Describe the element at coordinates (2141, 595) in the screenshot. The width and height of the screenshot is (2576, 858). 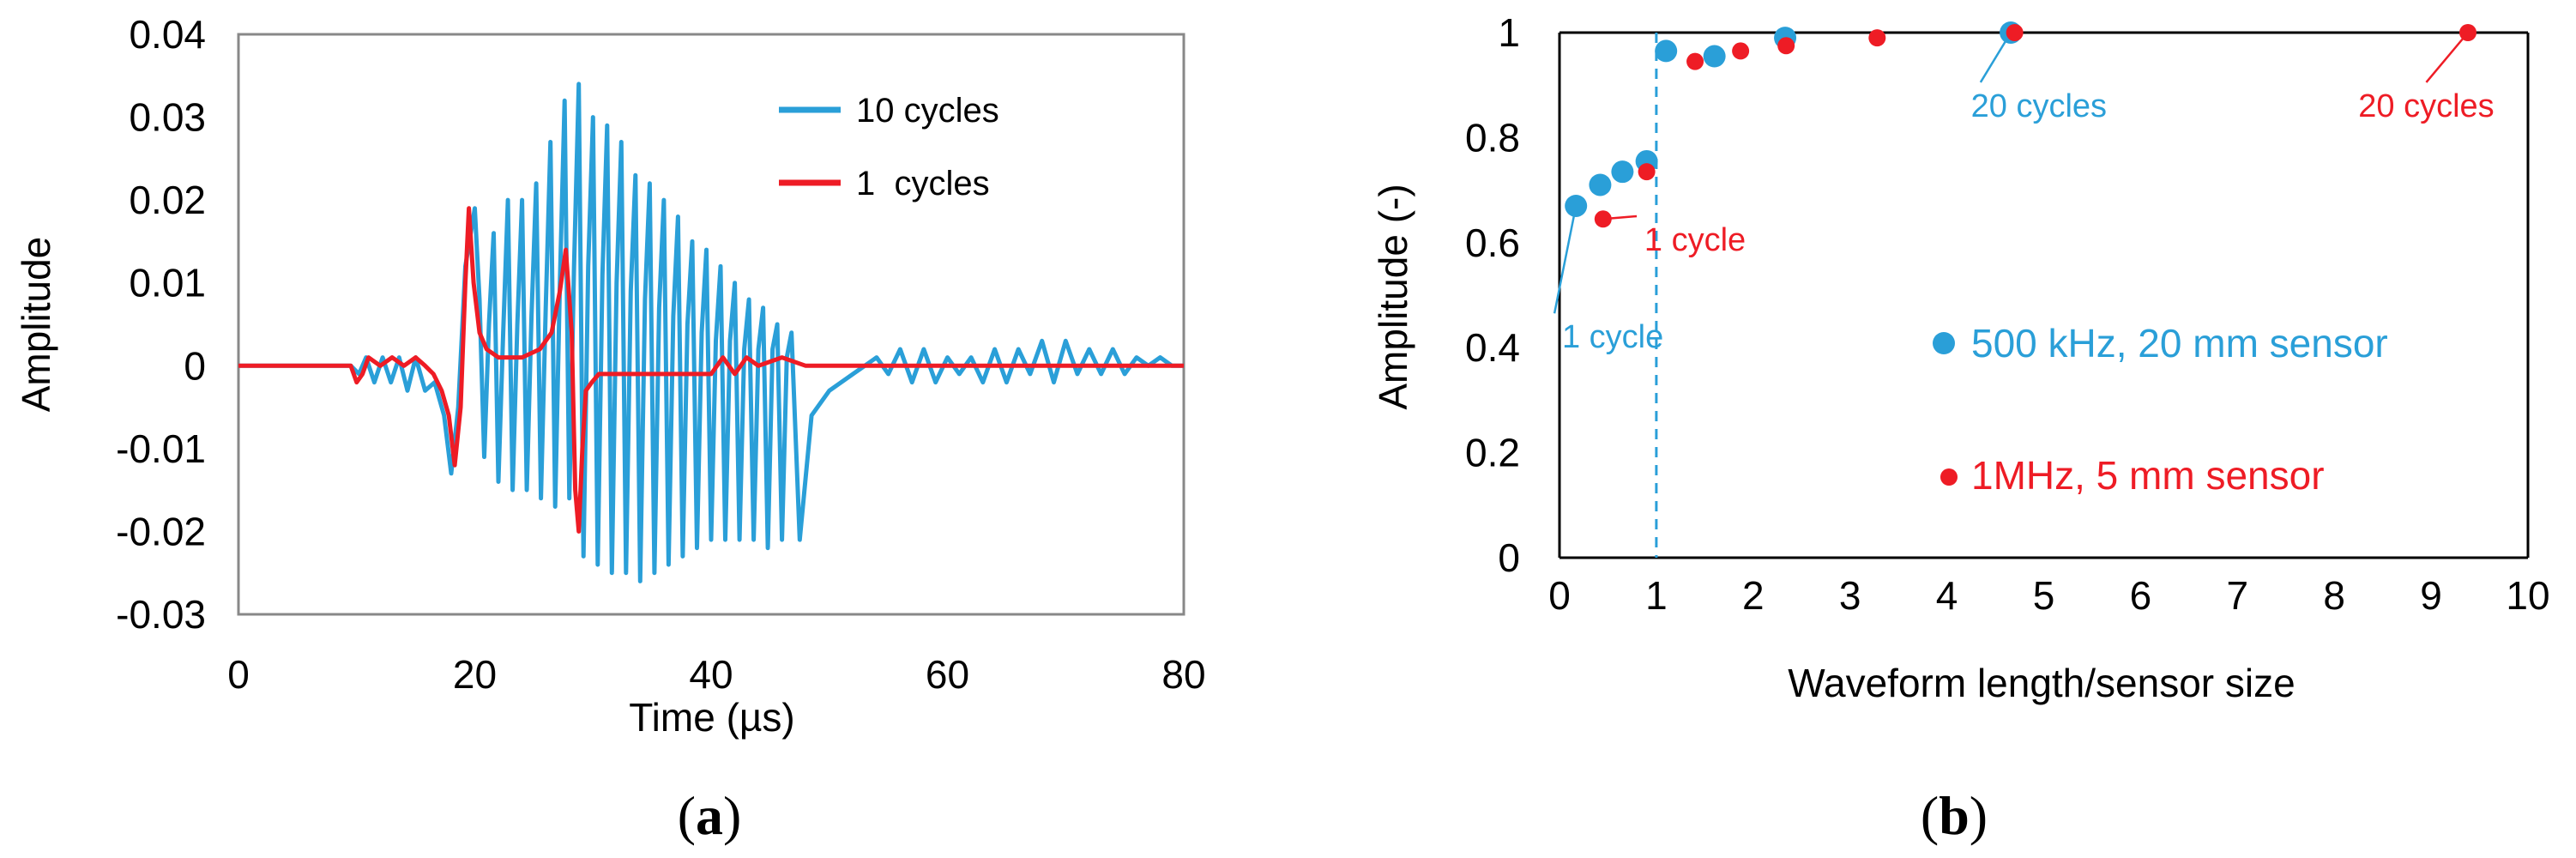
I see `panel-b-x-tick-label: 6` at that location.